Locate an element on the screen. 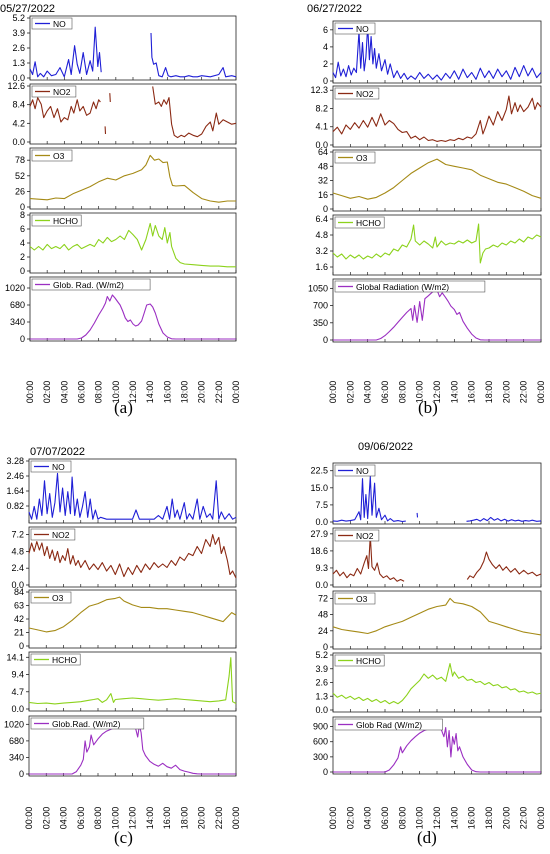 The height and width of the screenshot is (854, 550). legend: HCHO is located at coordinates (56, 220).